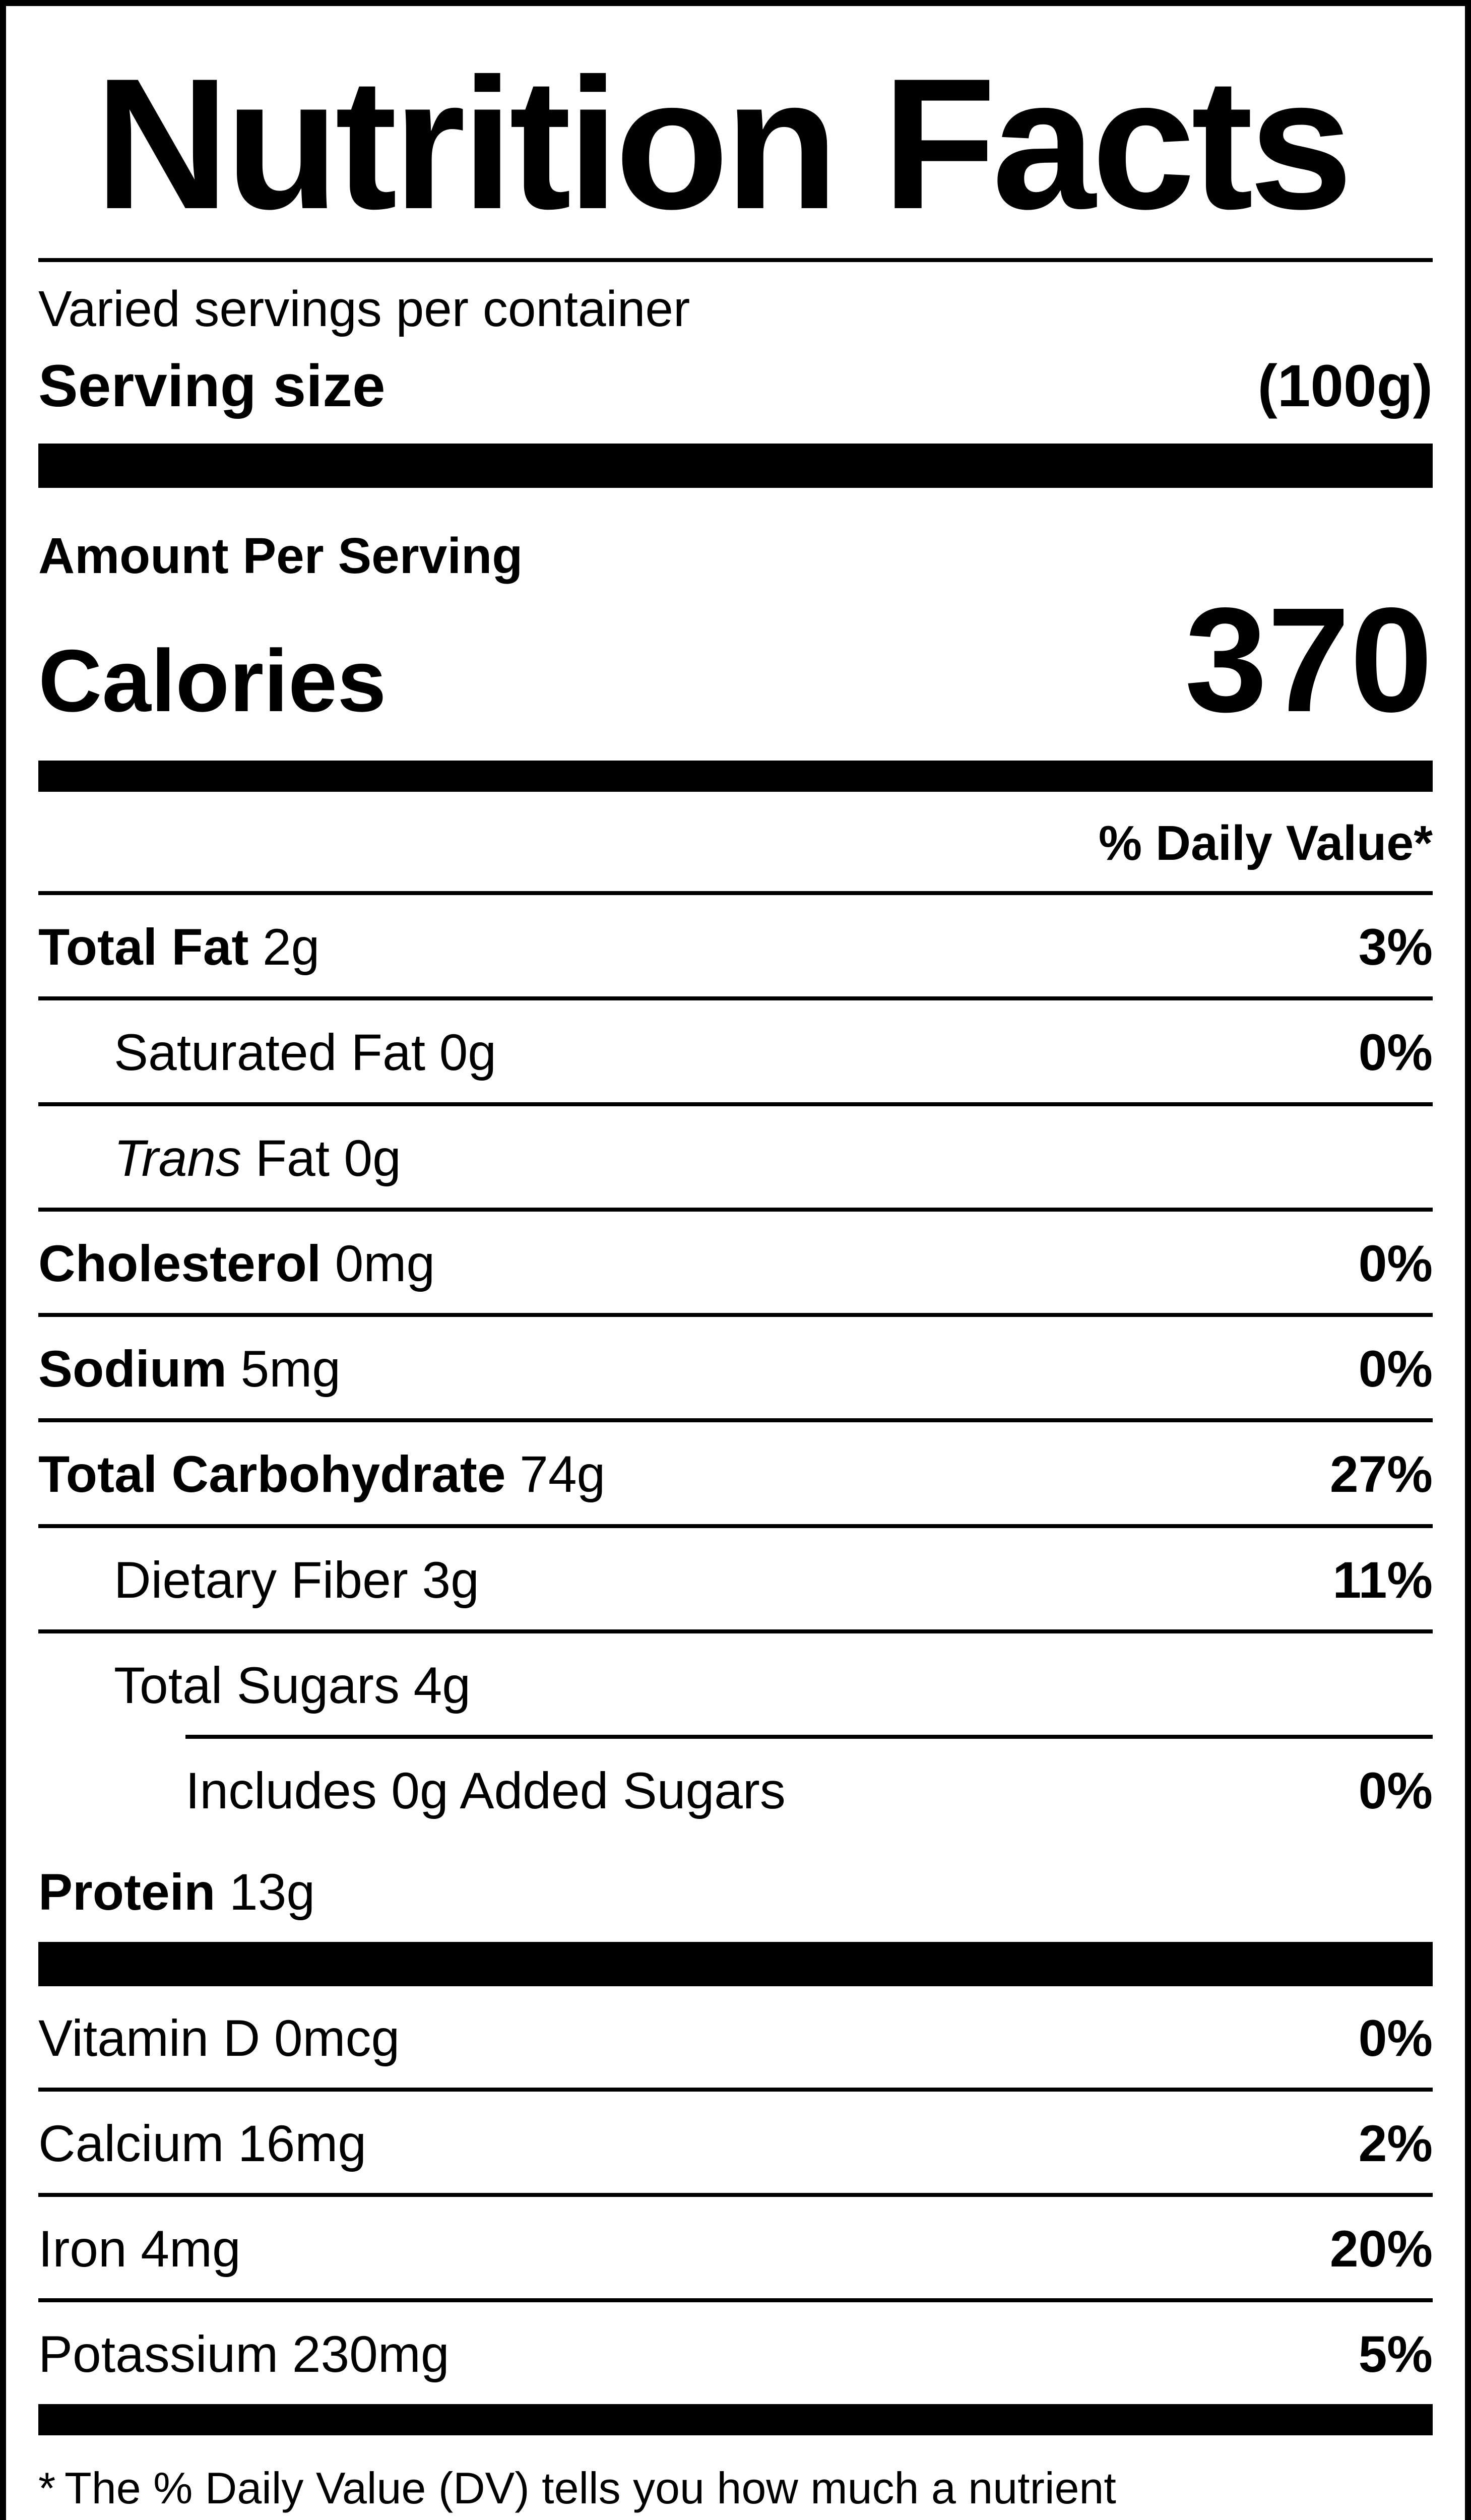 This screenshot has width=1471, height=2520. What do you see at coordinates (735, 1159) in the screenshot?
I see `nutrient-row-trans-fat: Trans Fat 0g` at bounding box center [735, 1159].